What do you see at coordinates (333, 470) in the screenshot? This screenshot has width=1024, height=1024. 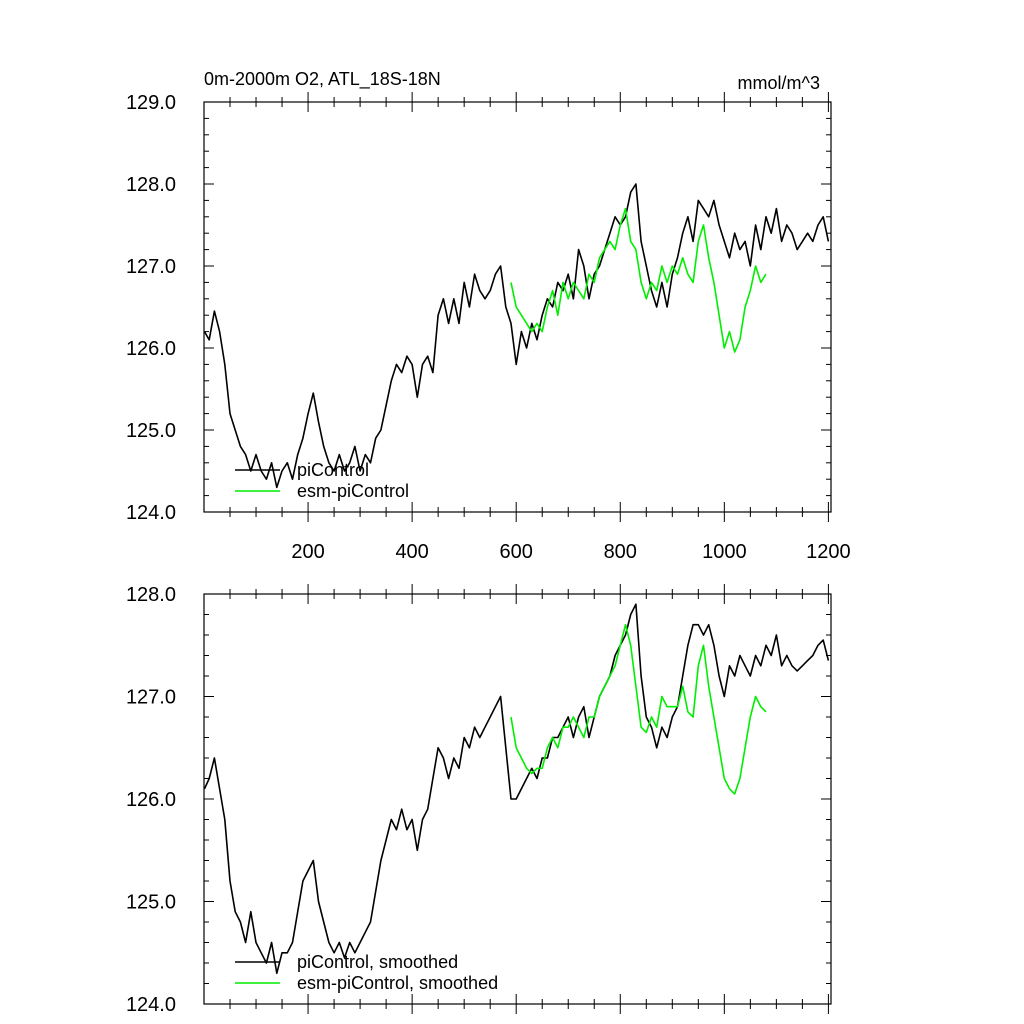 I see `legend-label-picontrol: piControl` at bounding box center [333, 470].